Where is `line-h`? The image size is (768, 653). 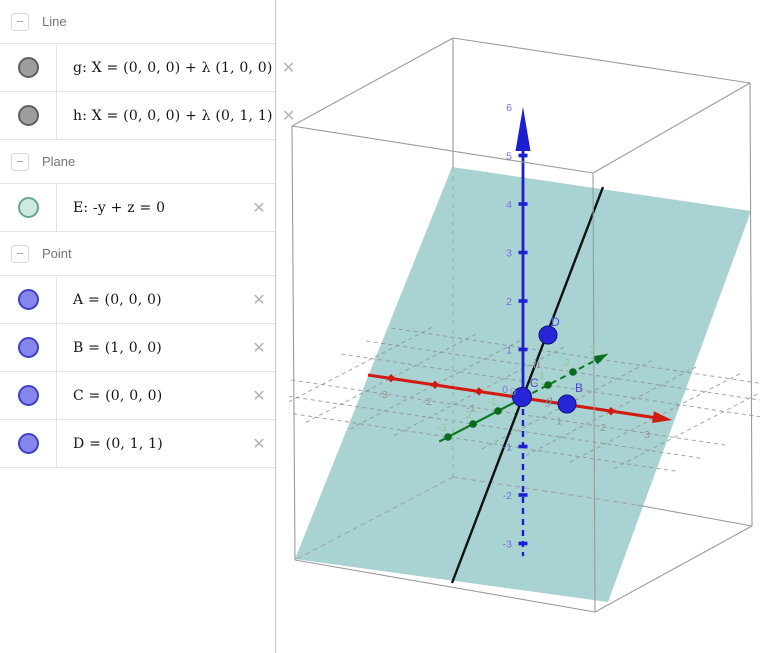
line-h is located at coordinates (527, 385).